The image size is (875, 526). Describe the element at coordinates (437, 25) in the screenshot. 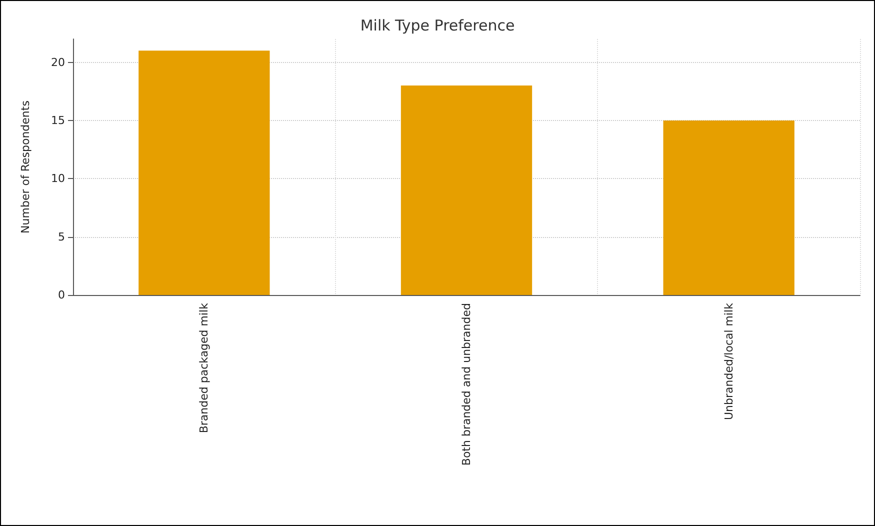

I see `chart-title: Milk Type Preference` at that location.